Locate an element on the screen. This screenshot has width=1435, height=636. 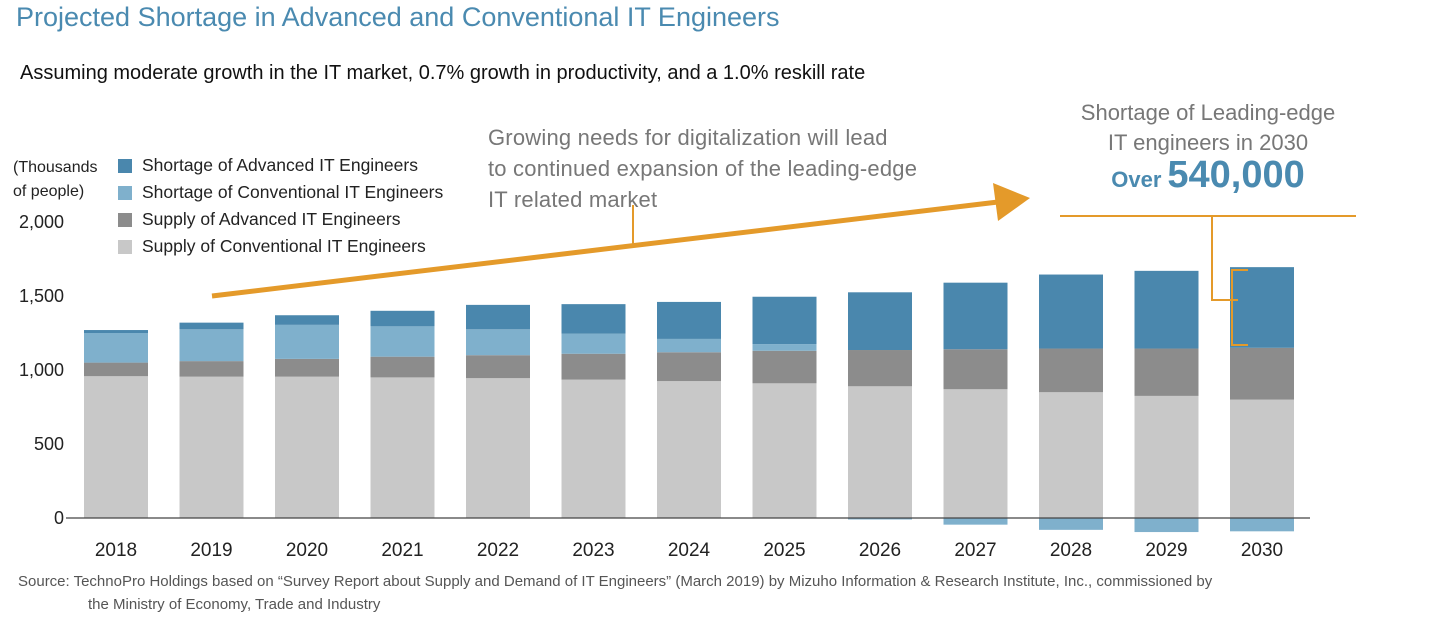
legend-swatch-supply-advanced is located at coordinates (125, 219).